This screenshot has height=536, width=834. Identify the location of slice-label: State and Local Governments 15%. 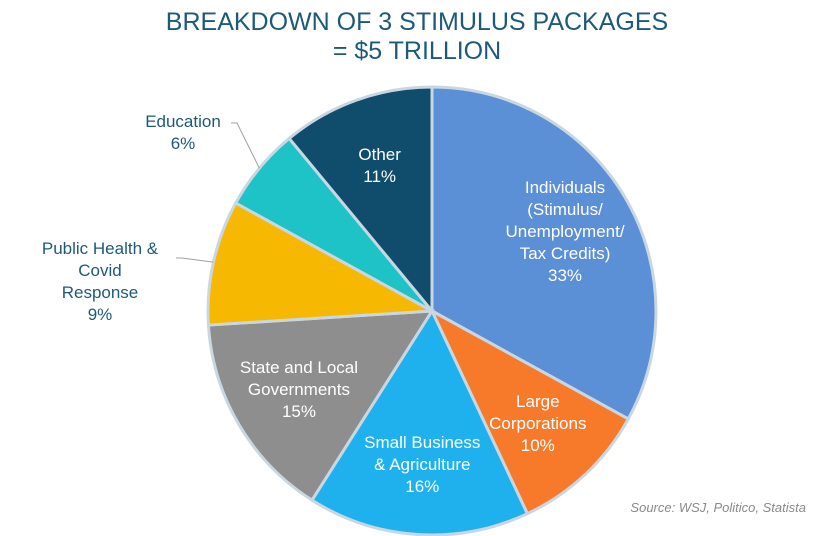
(299, 390).